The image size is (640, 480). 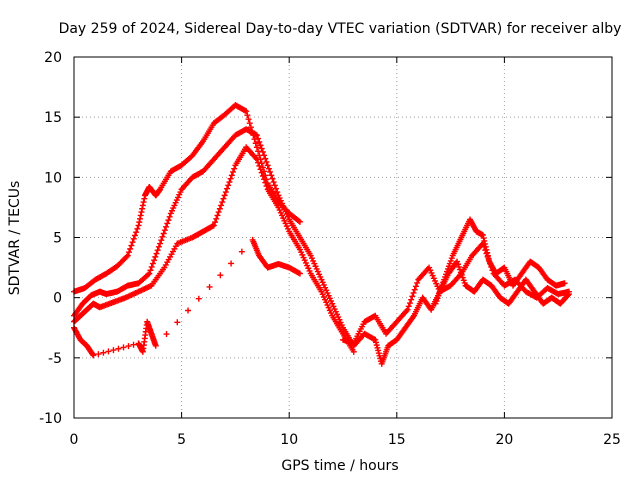 What do you see at coordinates (397, 440) in the screenshot?
I see `x-tick-label: 15` at bounding box center [397, 440].